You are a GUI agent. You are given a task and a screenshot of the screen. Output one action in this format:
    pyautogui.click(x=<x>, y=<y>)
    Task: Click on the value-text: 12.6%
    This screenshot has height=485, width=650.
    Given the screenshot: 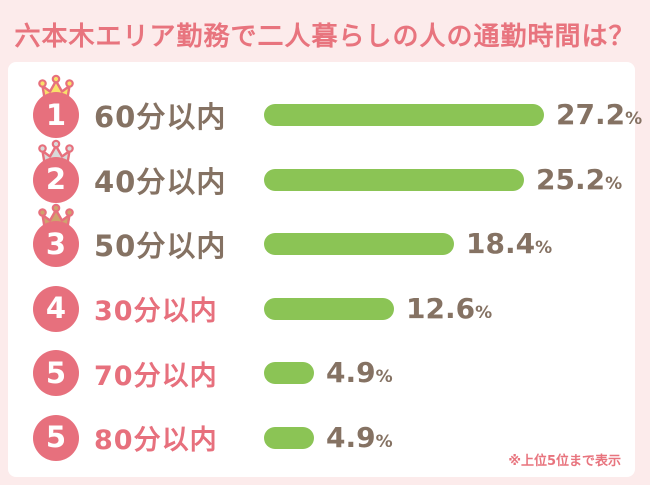 What is the action you would take?
    pyautogui.click(x=449, y=308)
    